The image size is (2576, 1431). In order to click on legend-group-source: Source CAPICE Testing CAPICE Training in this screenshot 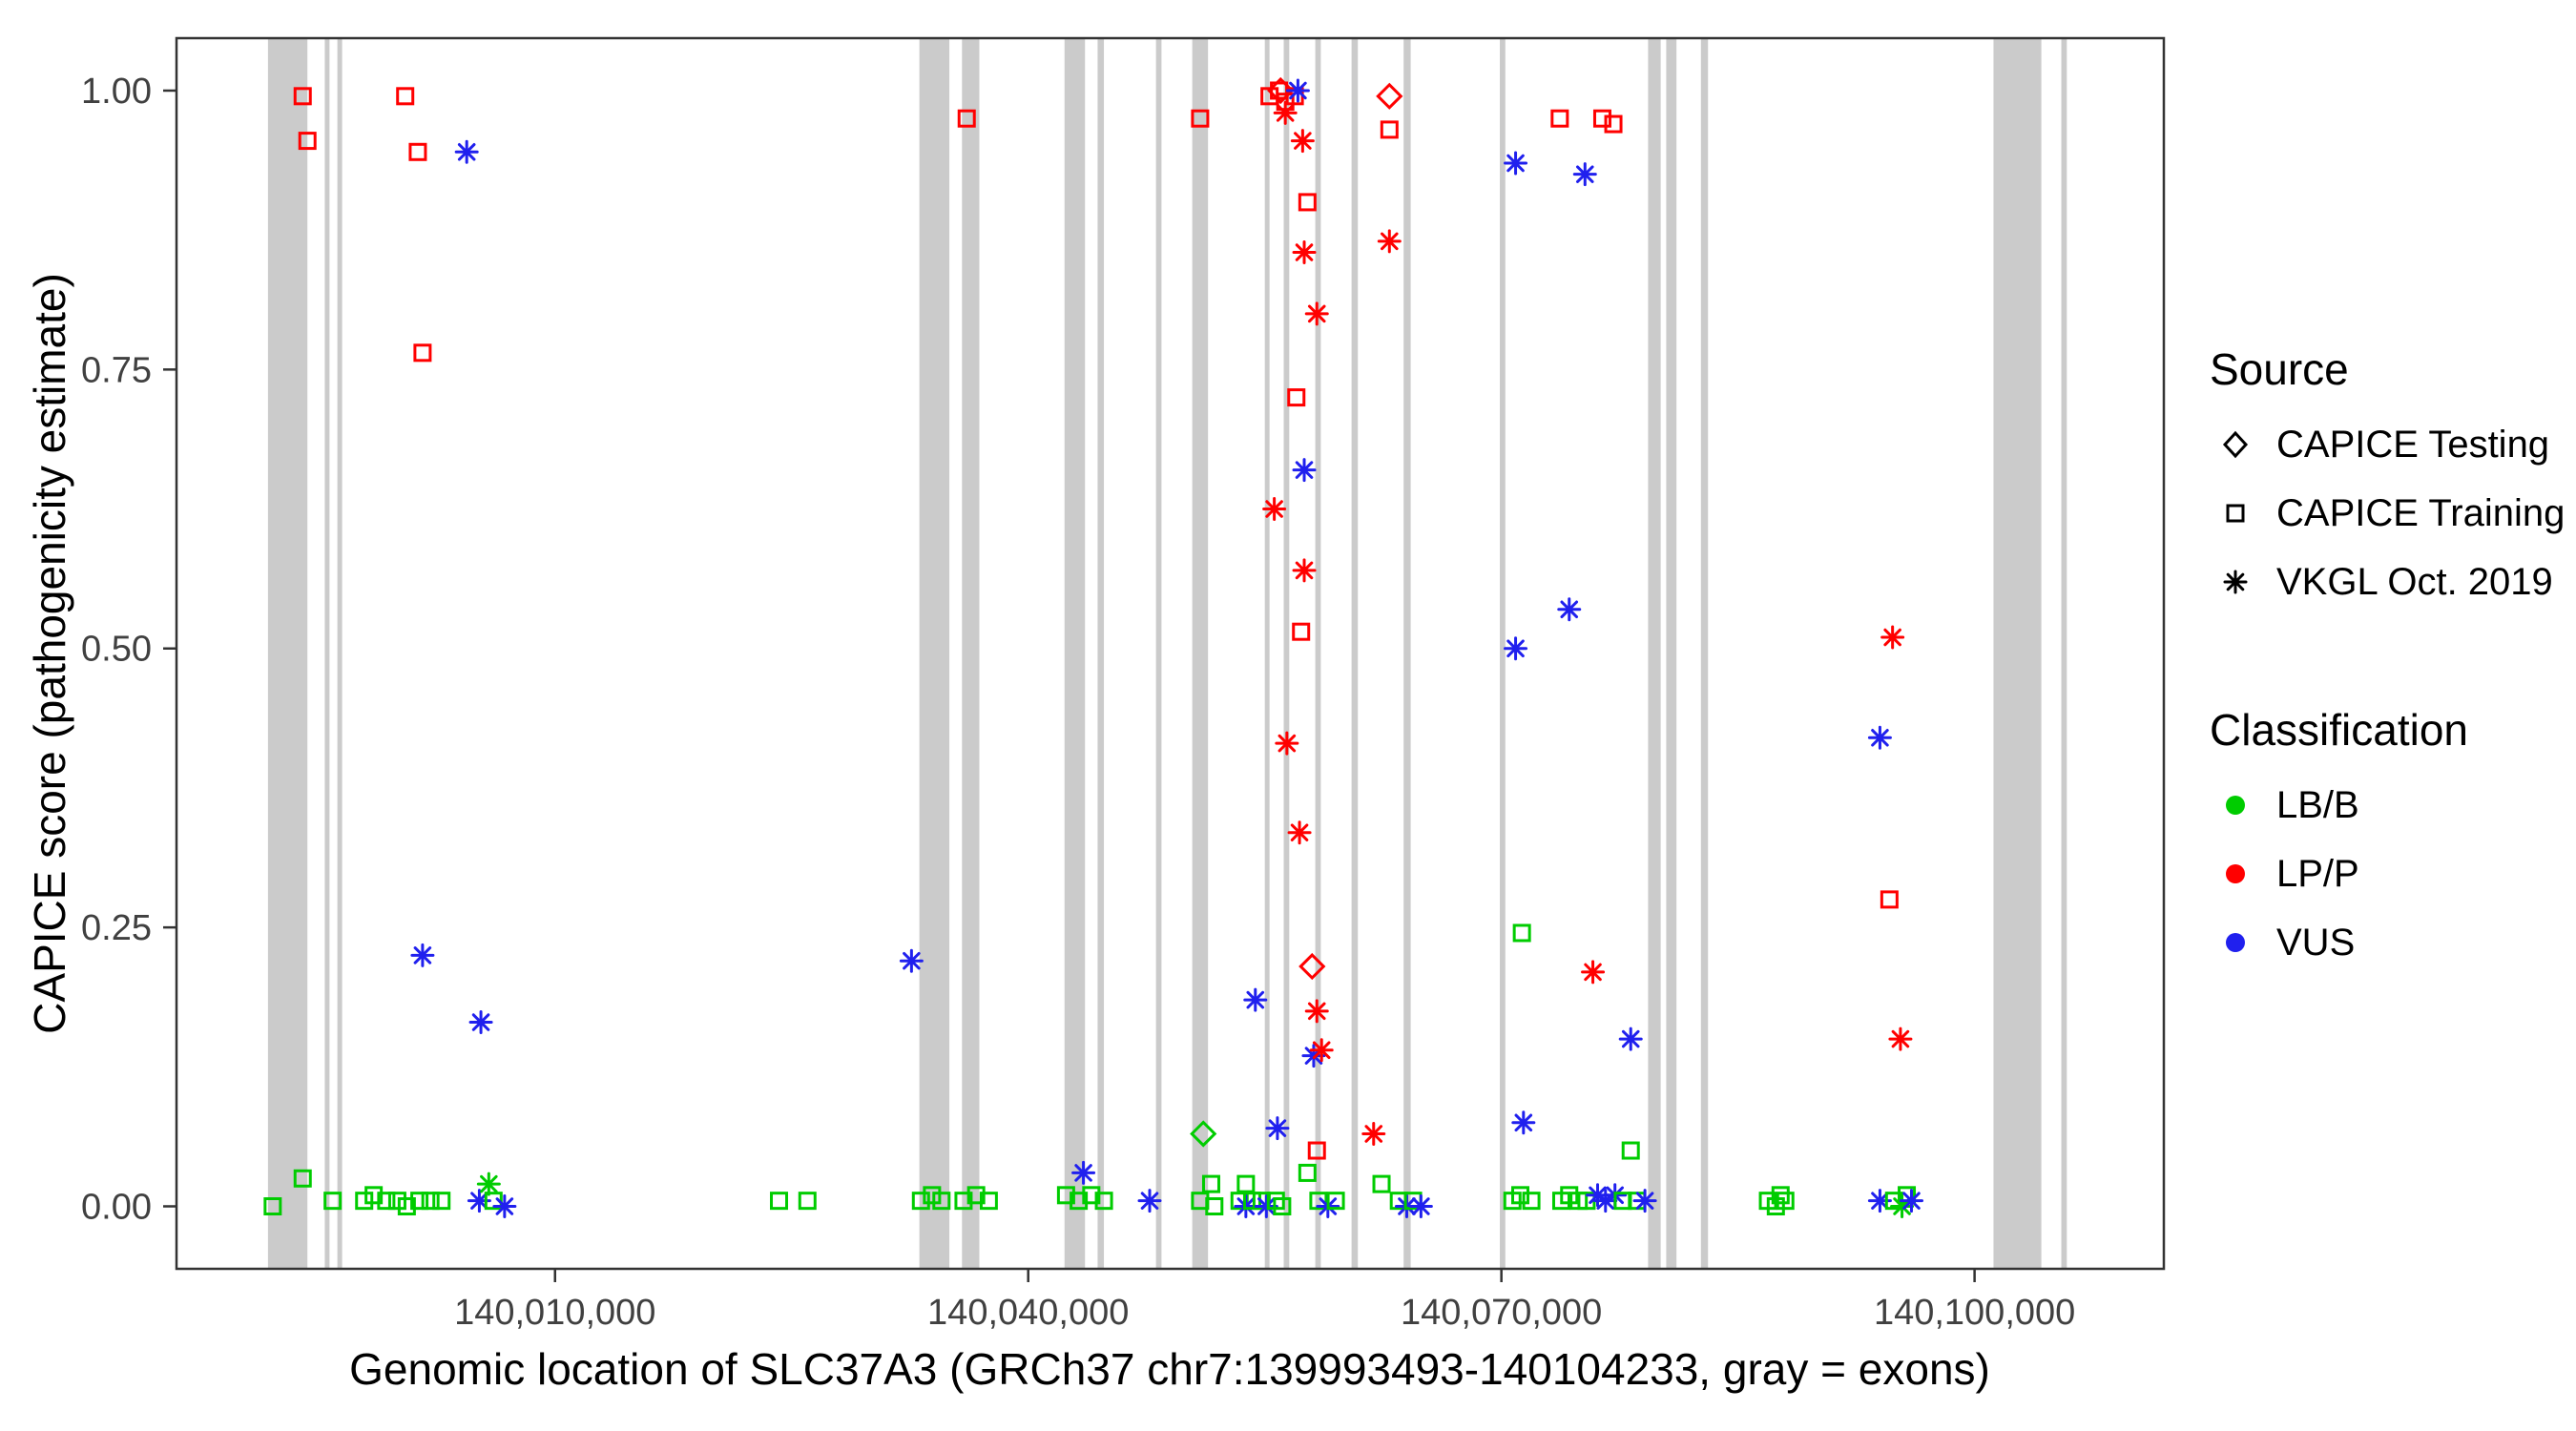, I will do `click(2387, 479)`.